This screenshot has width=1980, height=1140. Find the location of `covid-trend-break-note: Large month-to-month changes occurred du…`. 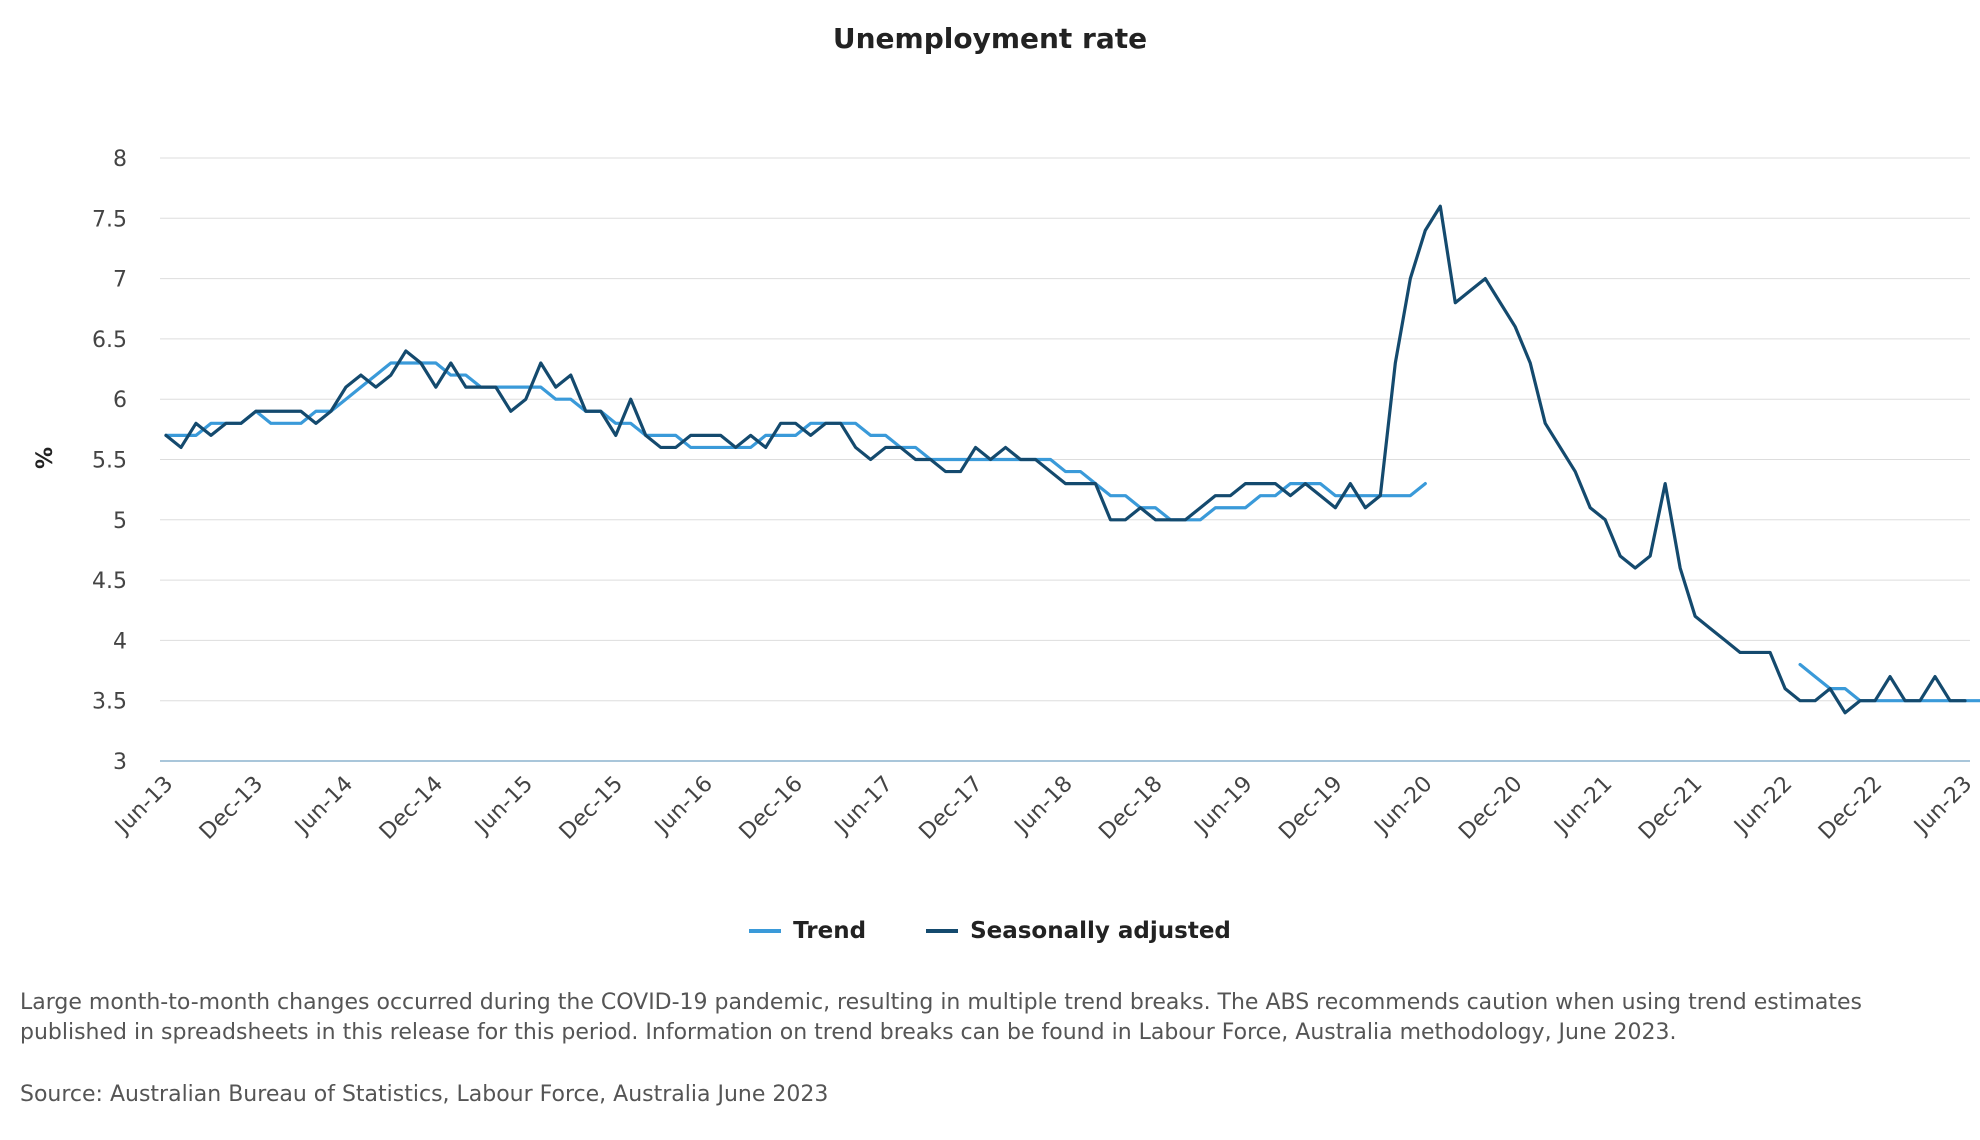

covid-trend-break-note: Large month-to-month changes occurred du… is located at coordinates (941, 1017).